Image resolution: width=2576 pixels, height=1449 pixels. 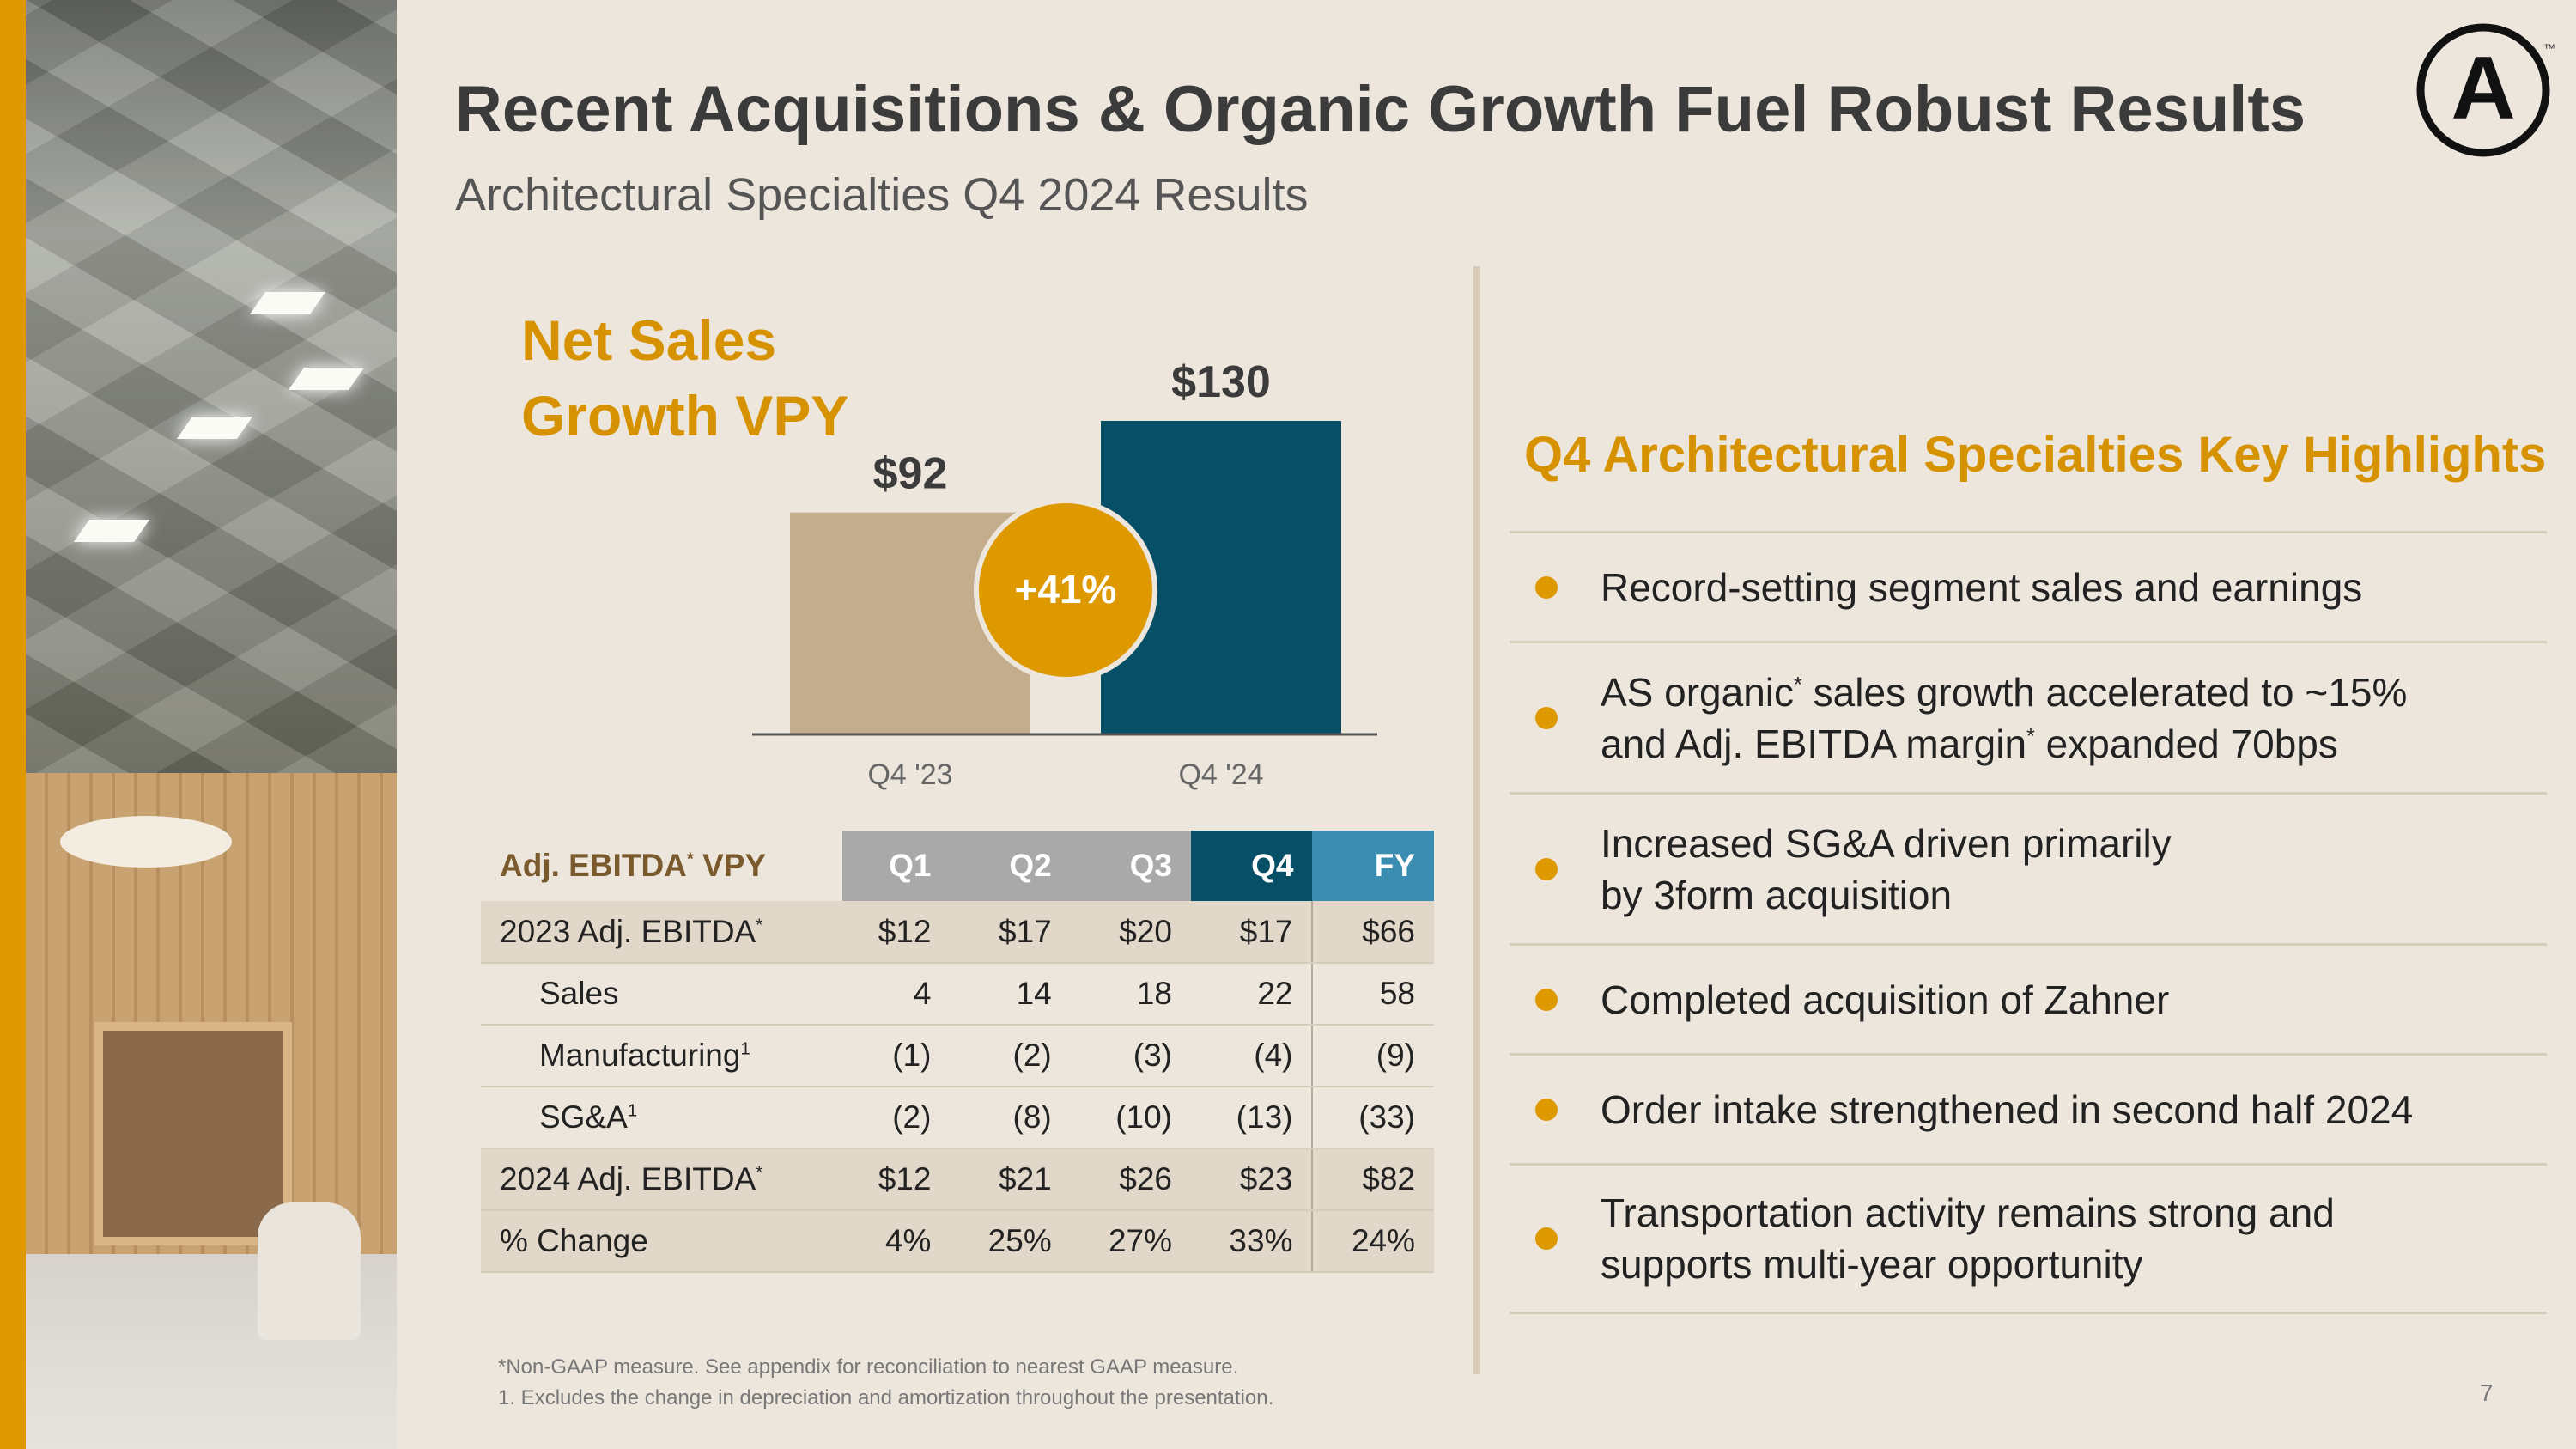 What do you see at coordinates (1372, 932) in the screenshot?
I see `table-cell: $66` at bounding box center [1372, 932].